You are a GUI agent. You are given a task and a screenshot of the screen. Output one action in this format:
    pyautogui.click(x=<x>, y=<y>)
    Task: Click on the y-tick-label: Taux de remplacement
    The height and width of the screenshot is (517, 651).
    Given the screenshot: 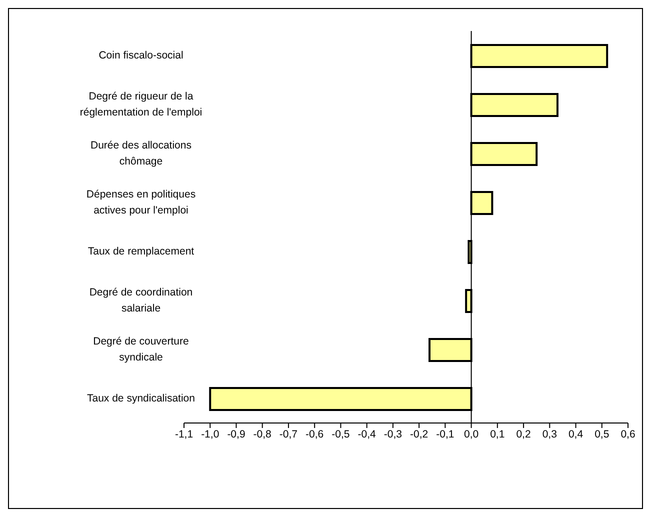 What is the action you would take?
    pyautogui.click(x=141, y=252)
    